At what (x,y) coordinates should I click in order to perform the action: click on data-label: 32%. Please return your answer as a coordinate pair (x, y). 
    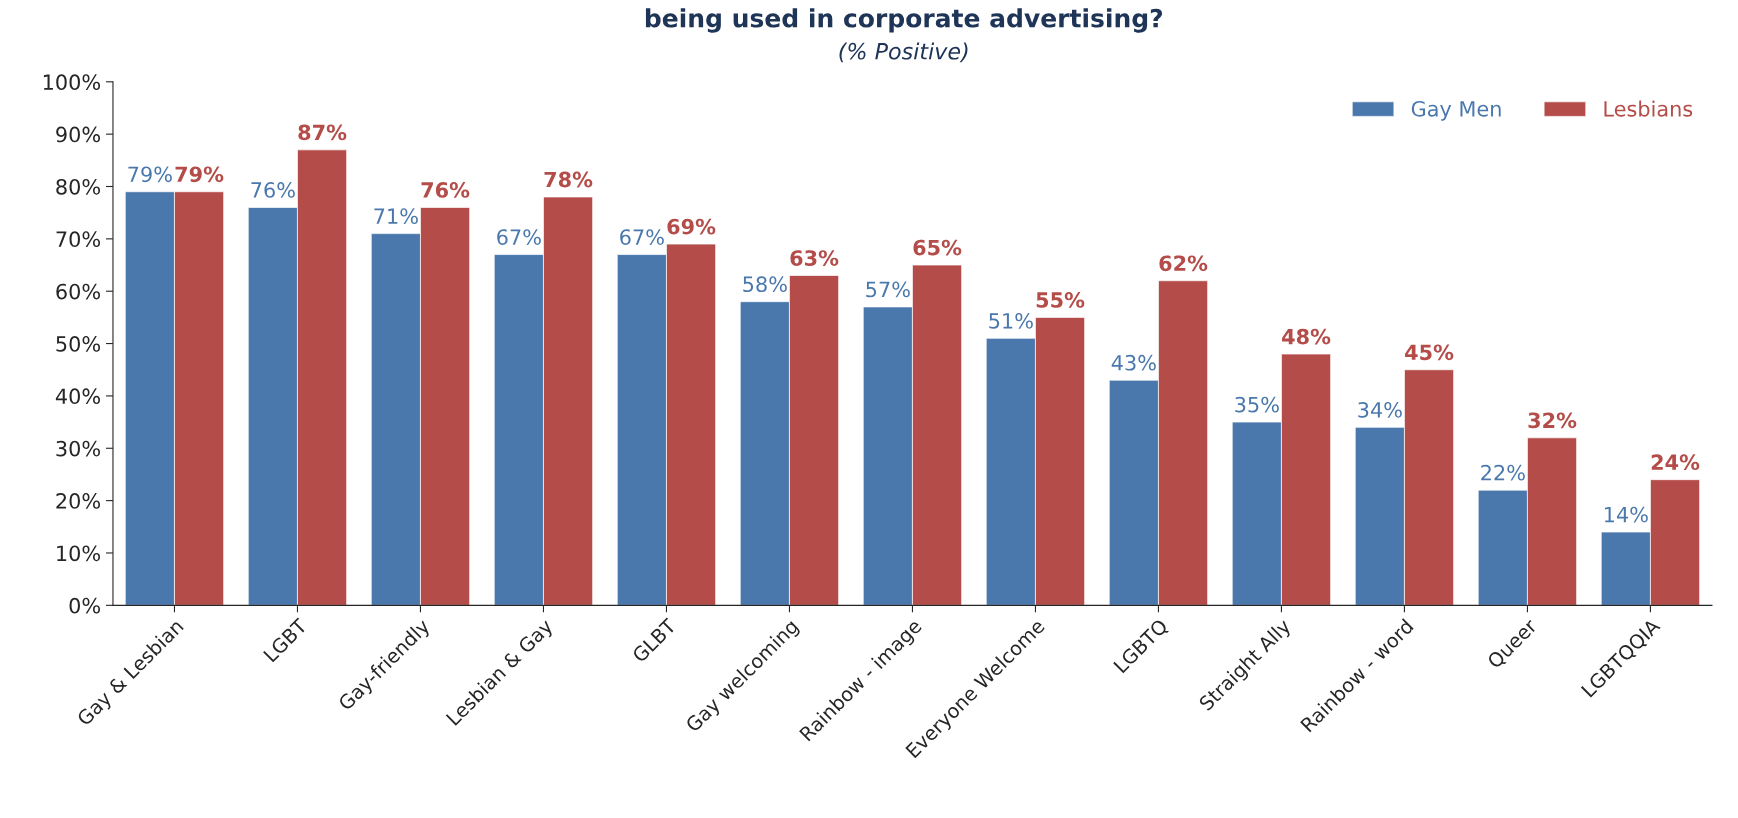
    Looking at the image, I should click on (1552, 420).